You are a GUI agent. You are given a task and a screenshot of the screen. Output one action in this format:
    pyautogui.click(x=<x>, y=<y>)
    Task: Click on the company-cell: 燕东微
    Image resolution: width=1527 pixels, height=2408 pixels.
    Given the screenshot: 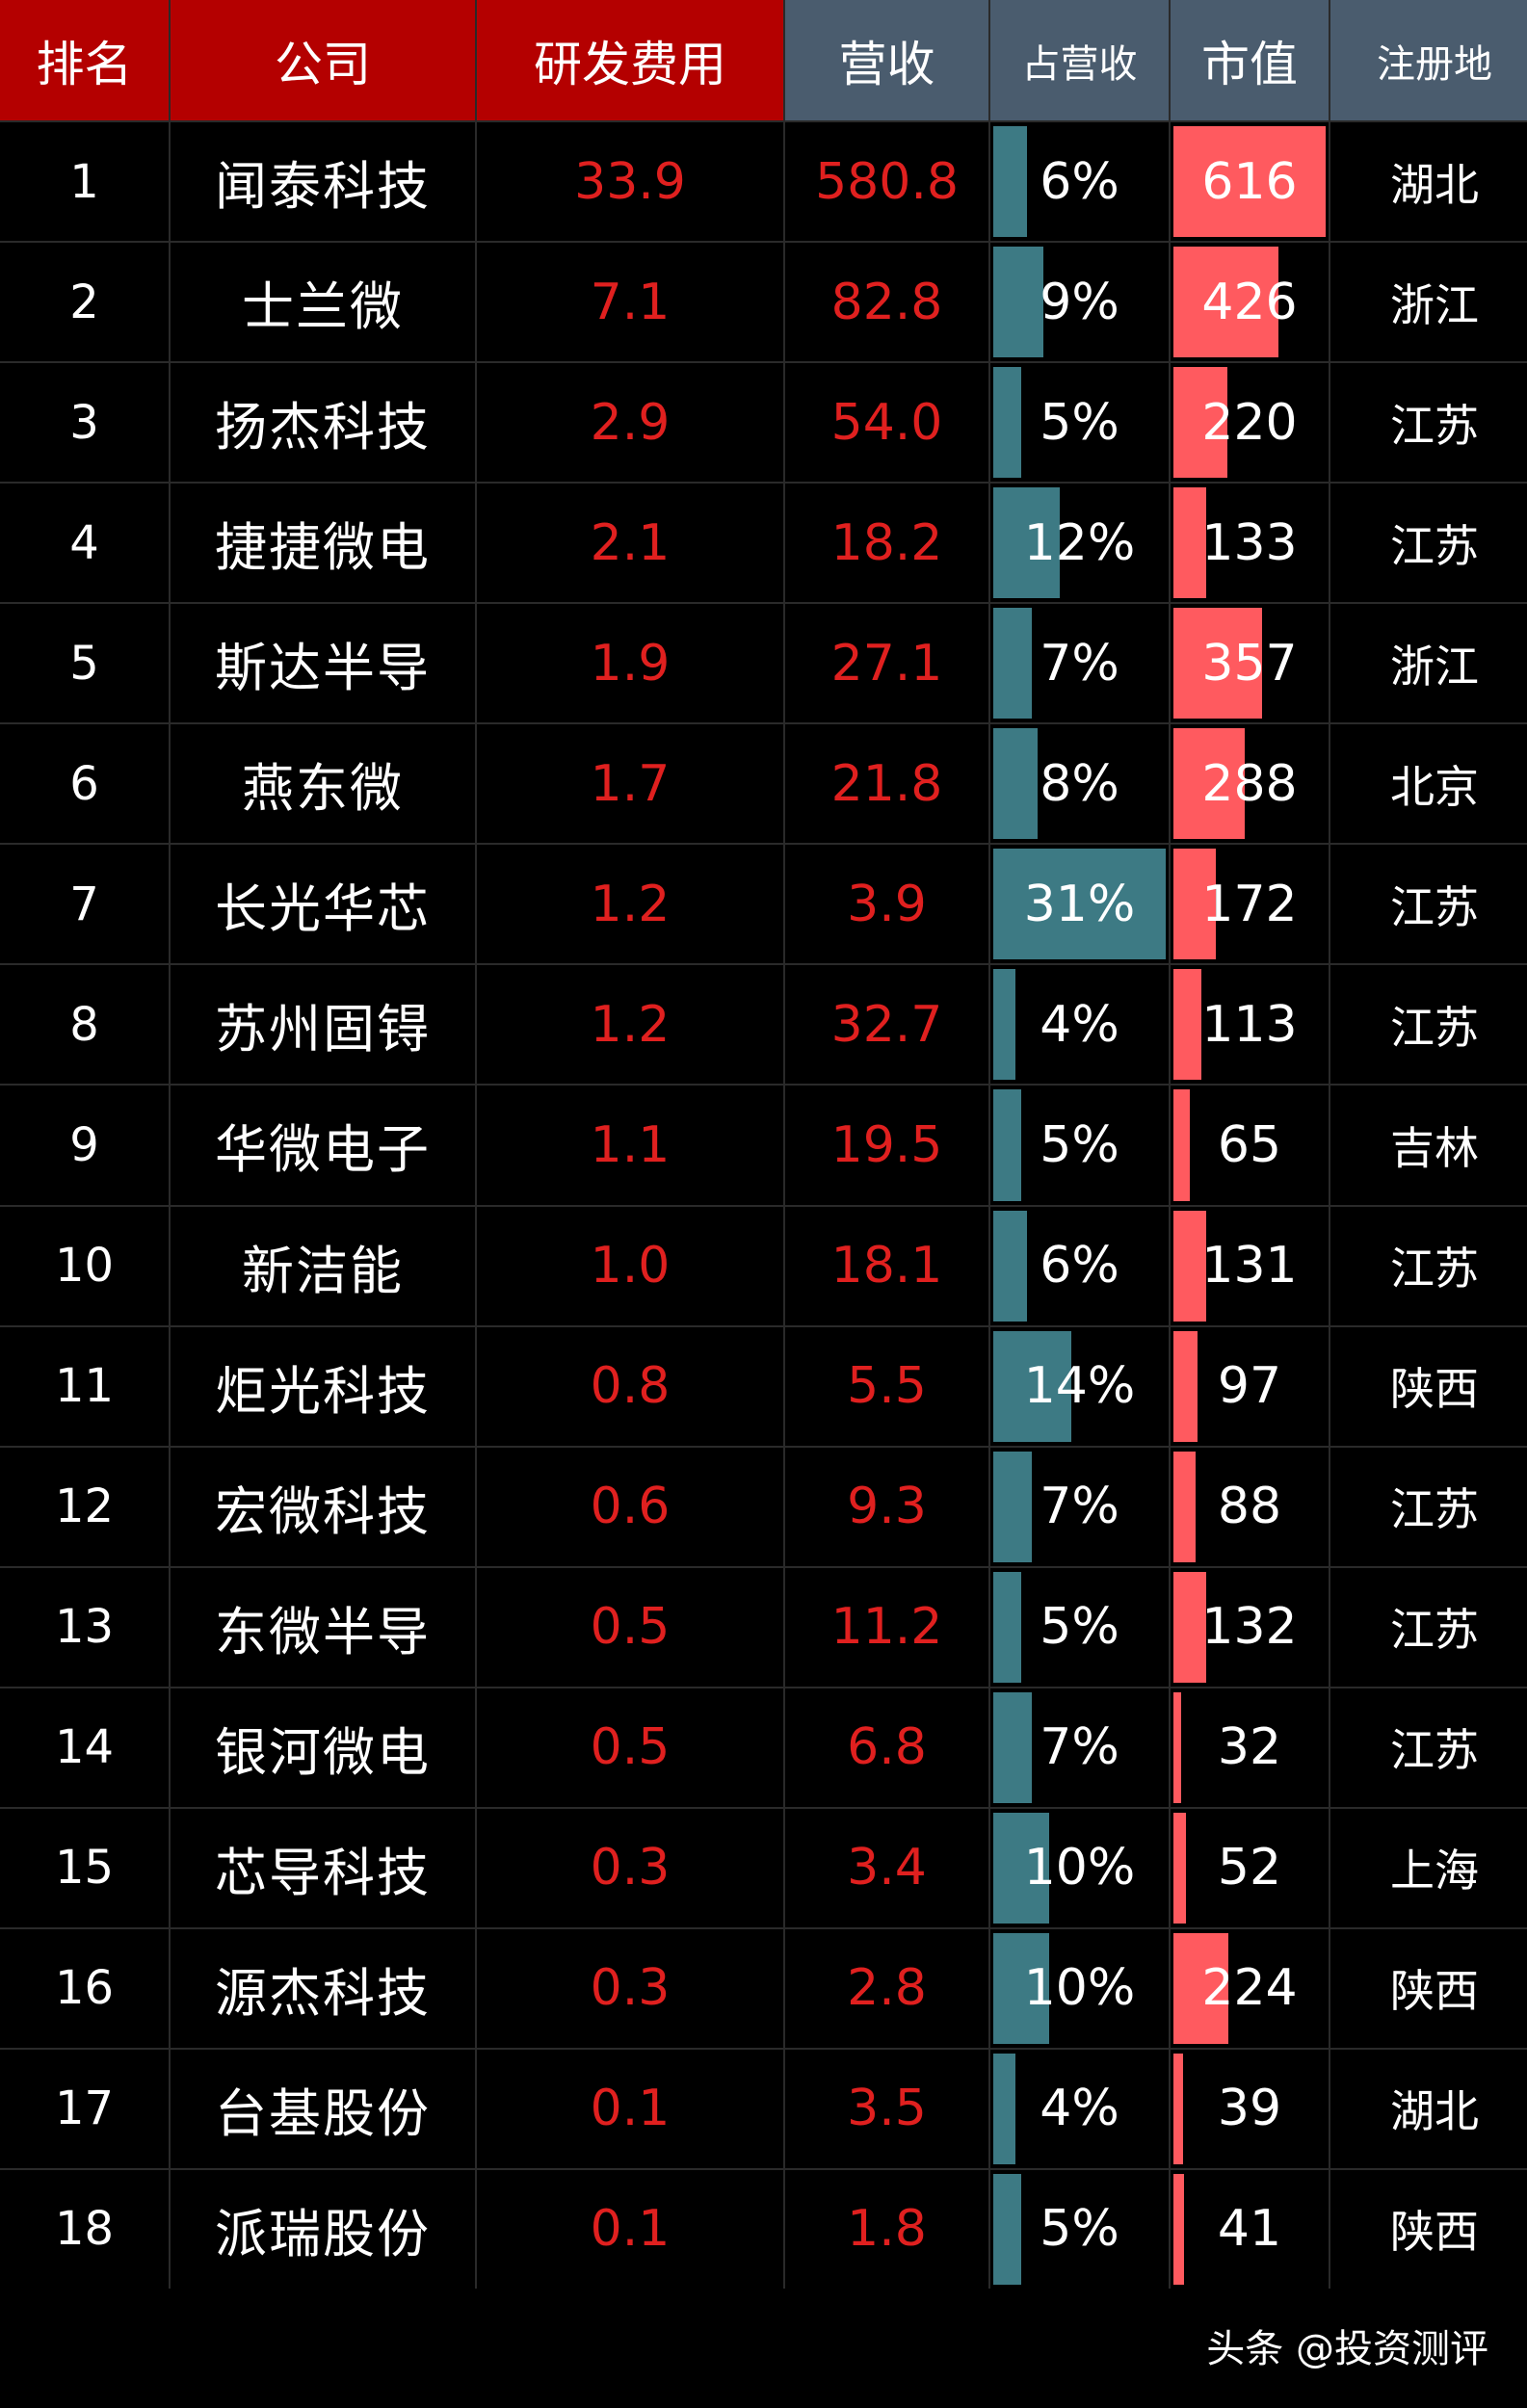 What is the action you would take?
    pyautogui.click(x=323, y=784)
    